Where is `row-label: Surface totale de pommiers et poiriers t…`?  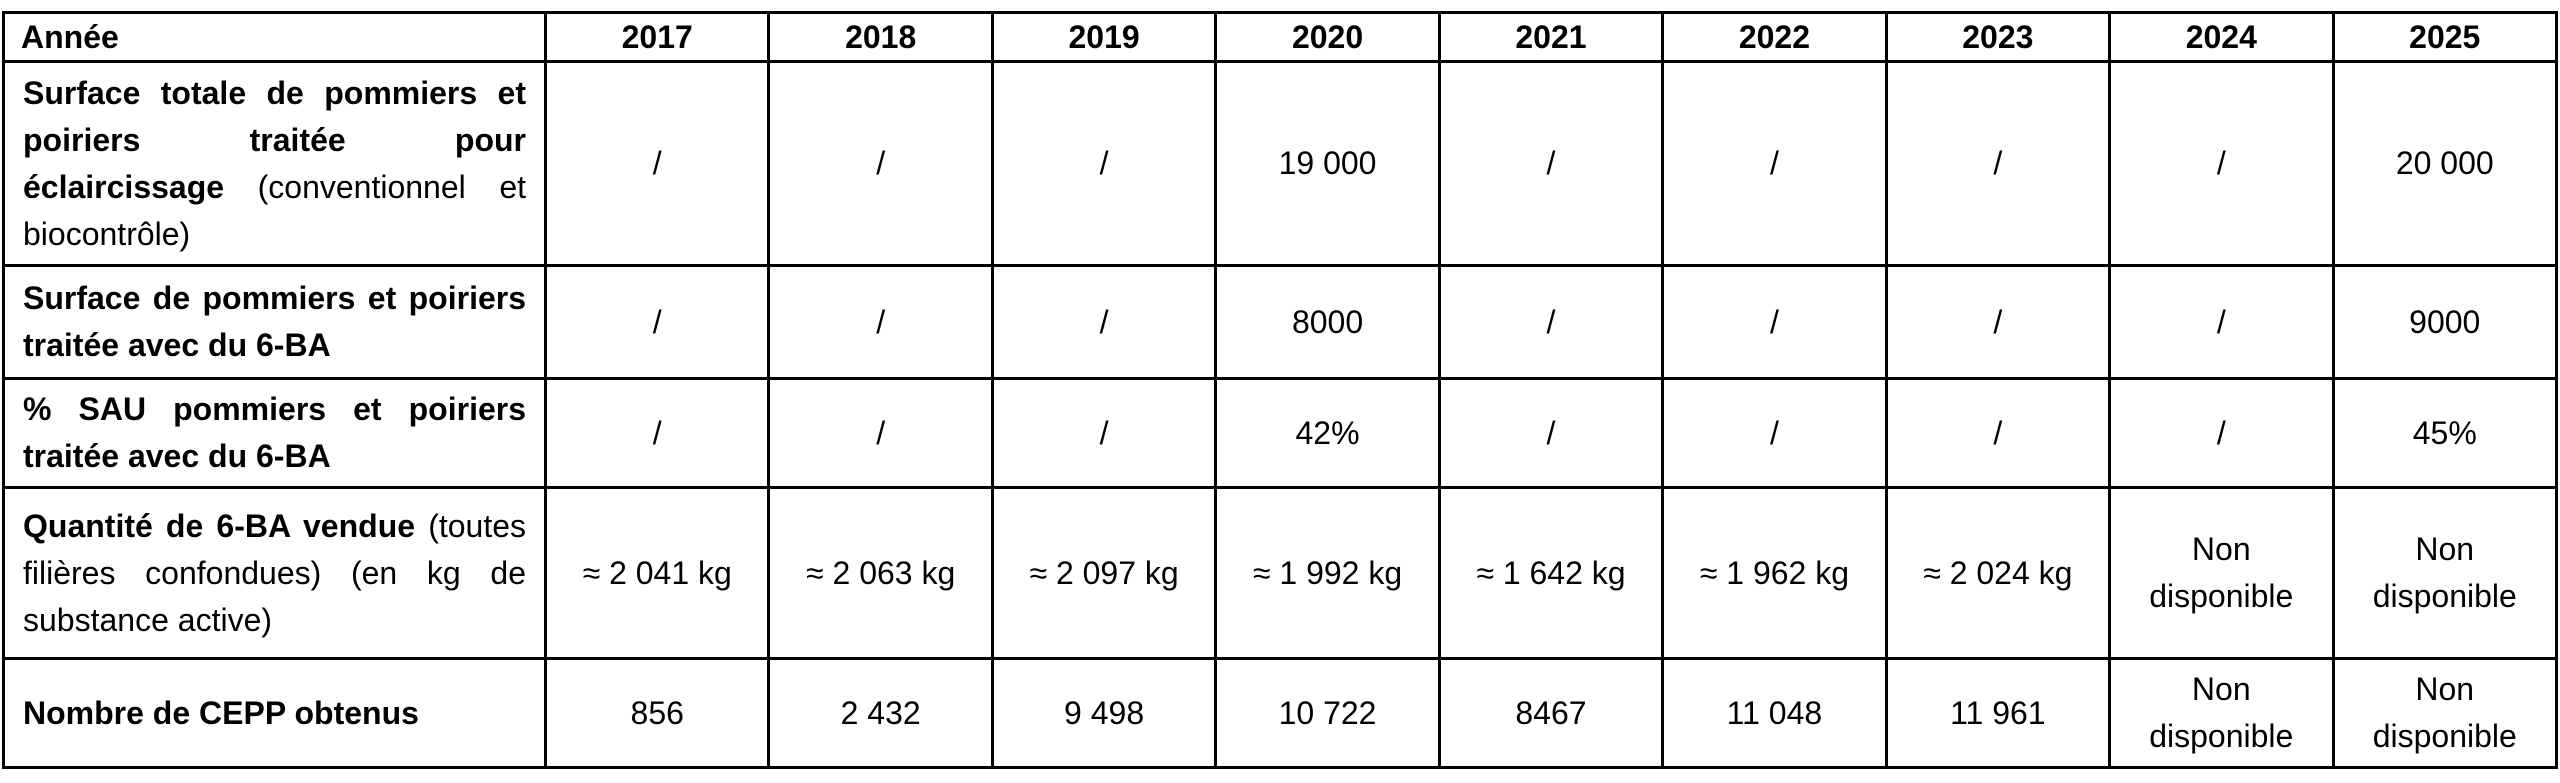
row-label: Surface totale de pommiers et poiriers t… is located at coordinates (274, 163).